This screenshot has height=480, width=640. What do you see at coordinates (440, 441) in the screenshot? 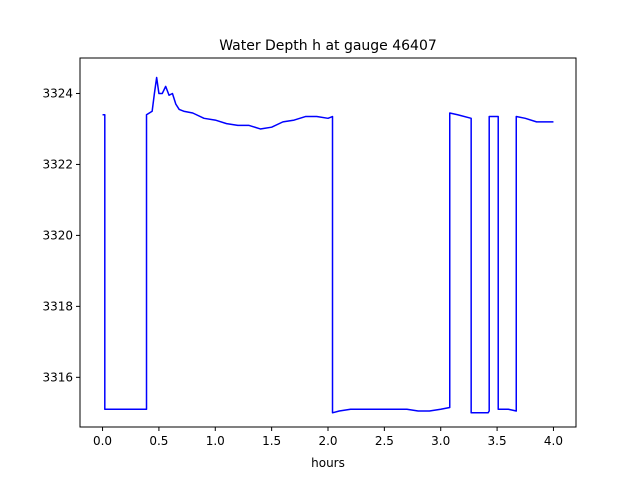
I see `x-tick-label: 3.0` at bounding box center [440, 441].